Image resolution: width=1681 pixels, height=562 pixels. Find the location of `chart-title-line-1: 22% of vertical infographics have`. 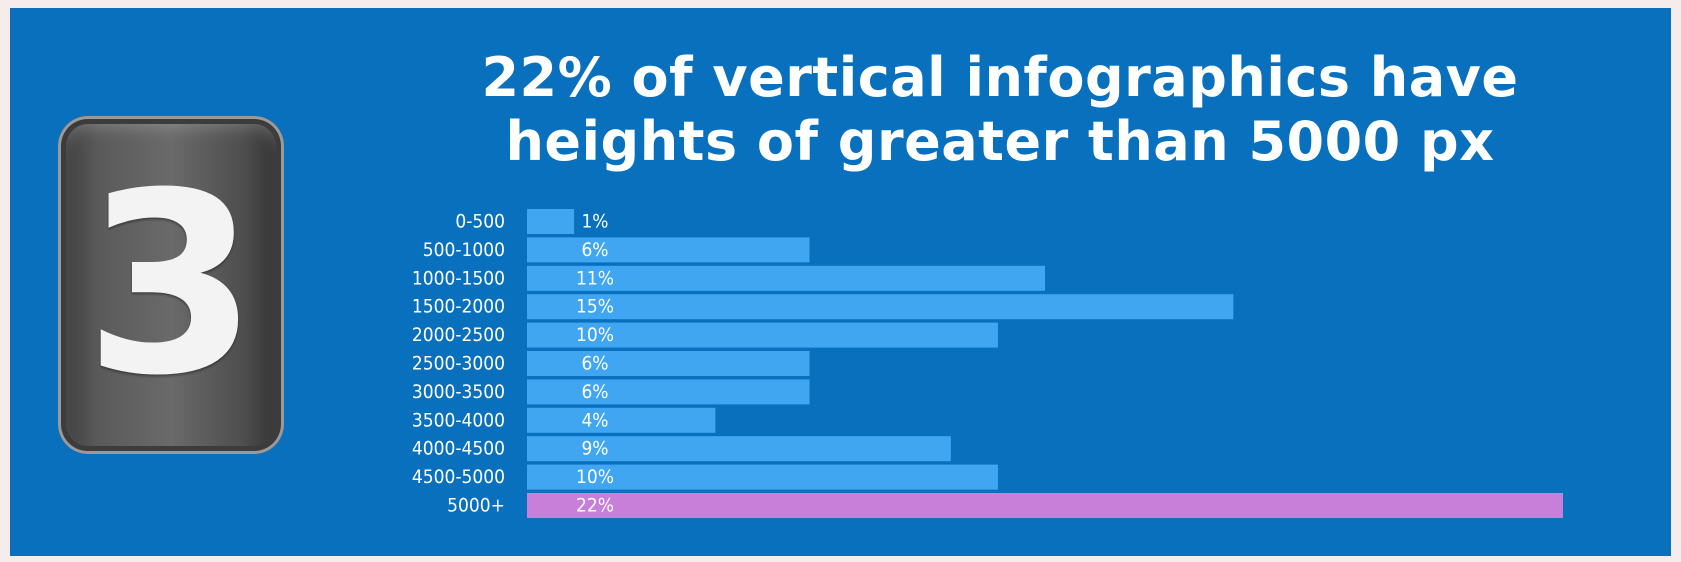

chart-title-line-1: 22% of vertical infographics have is located at coordinates (1000, 77).